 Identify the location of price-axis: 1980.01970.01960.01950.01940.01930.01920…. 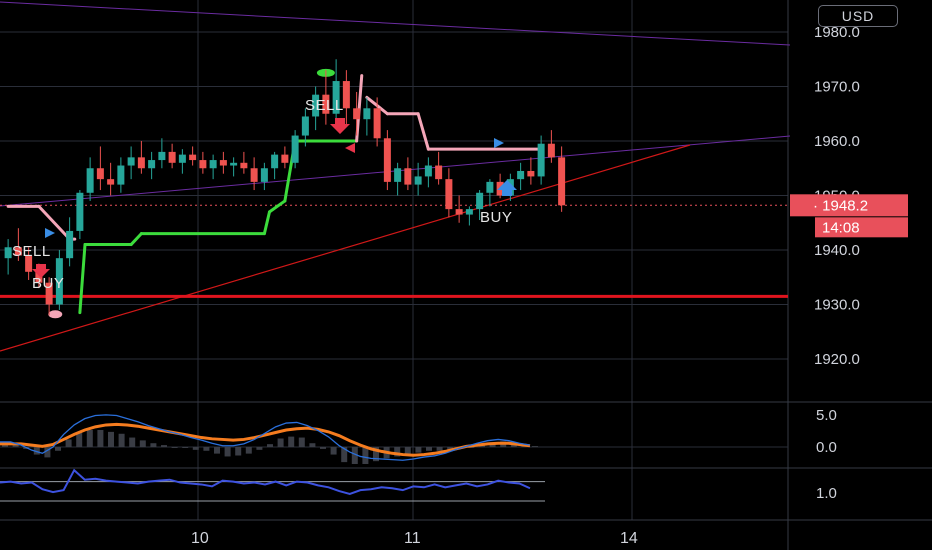
(837, 263).